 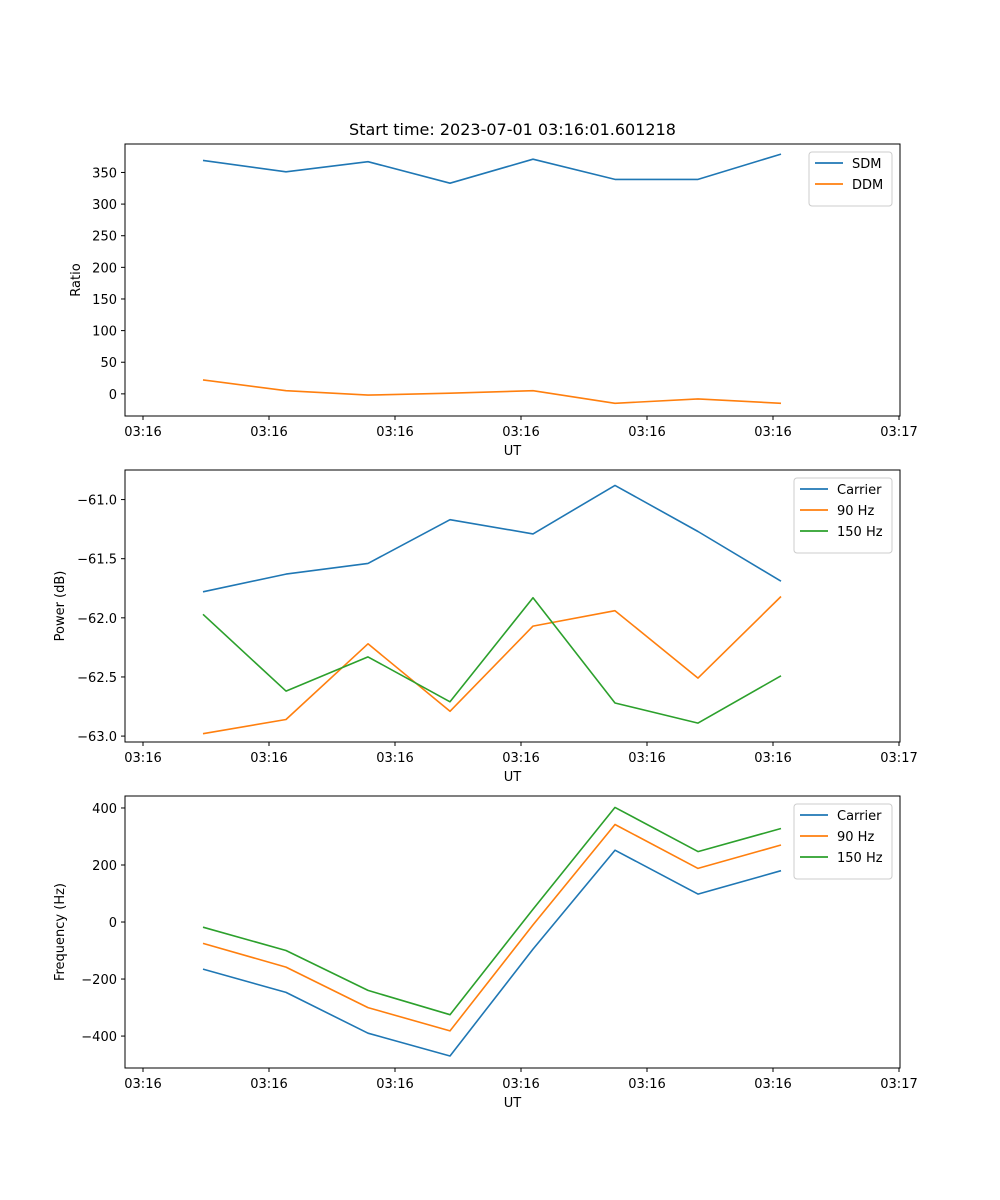 What do you see at coordinates (104, 205) in the screenshot?
I see `y-tick-label: 300` at bounding box center [104, 205].